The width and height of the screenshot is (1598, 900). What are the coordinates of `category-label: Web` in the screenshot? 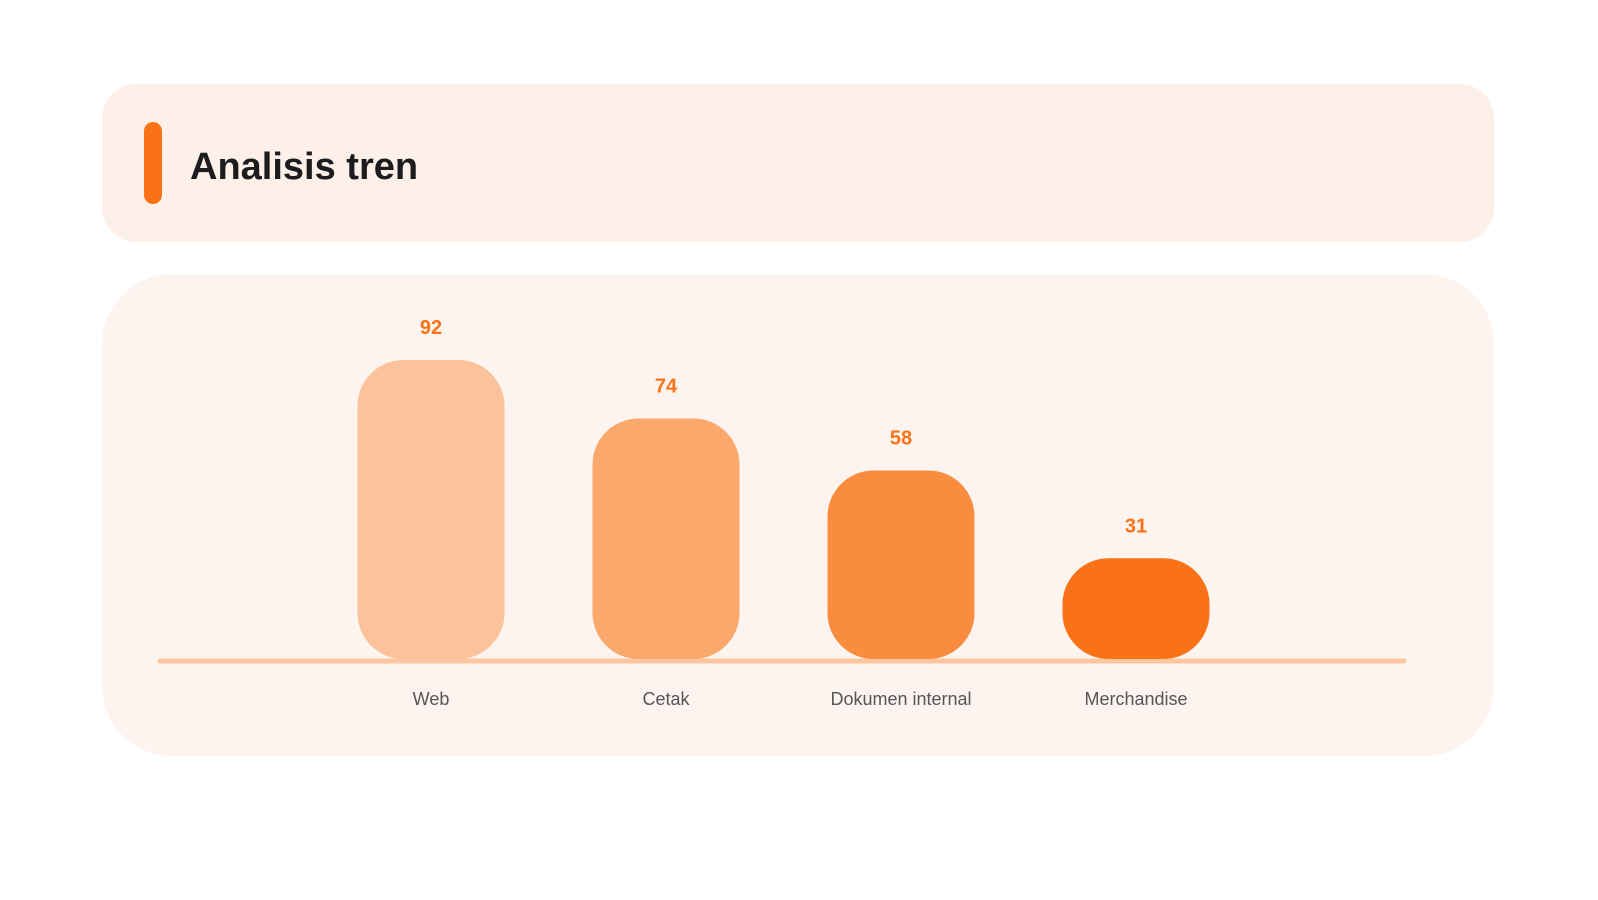 It's located at (431, 699).